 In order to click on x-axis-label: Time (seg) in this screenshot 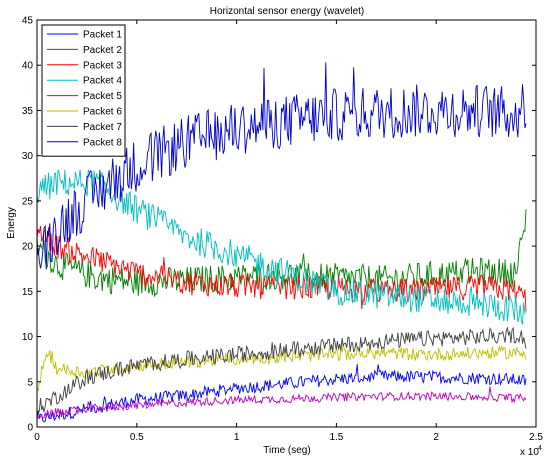, I will do `click(286, 450)`.